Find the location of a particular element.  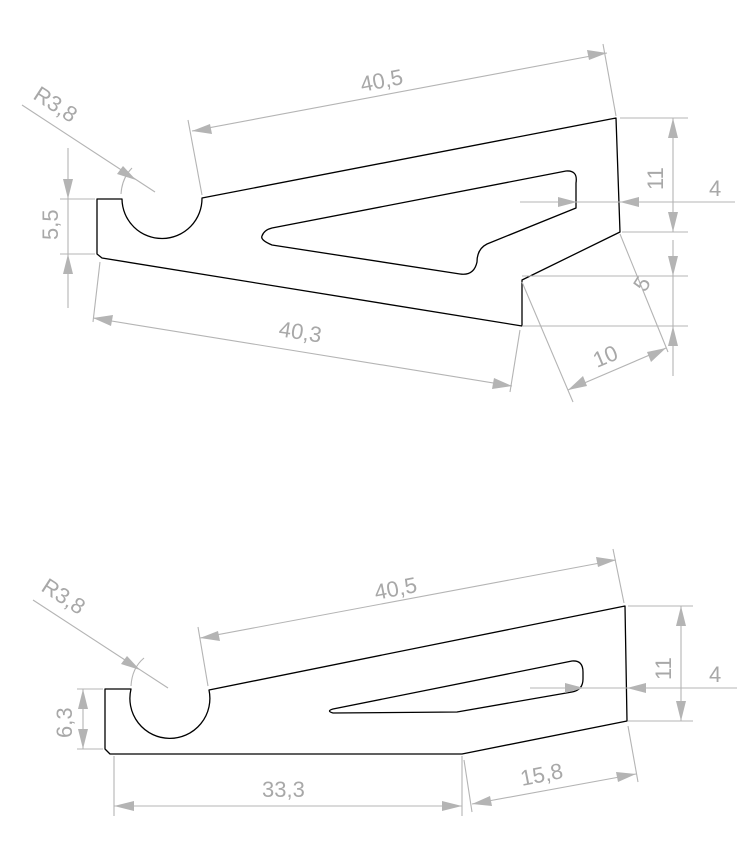

part-a-dim-step-length: 10 is located at coordinates (605, 356).